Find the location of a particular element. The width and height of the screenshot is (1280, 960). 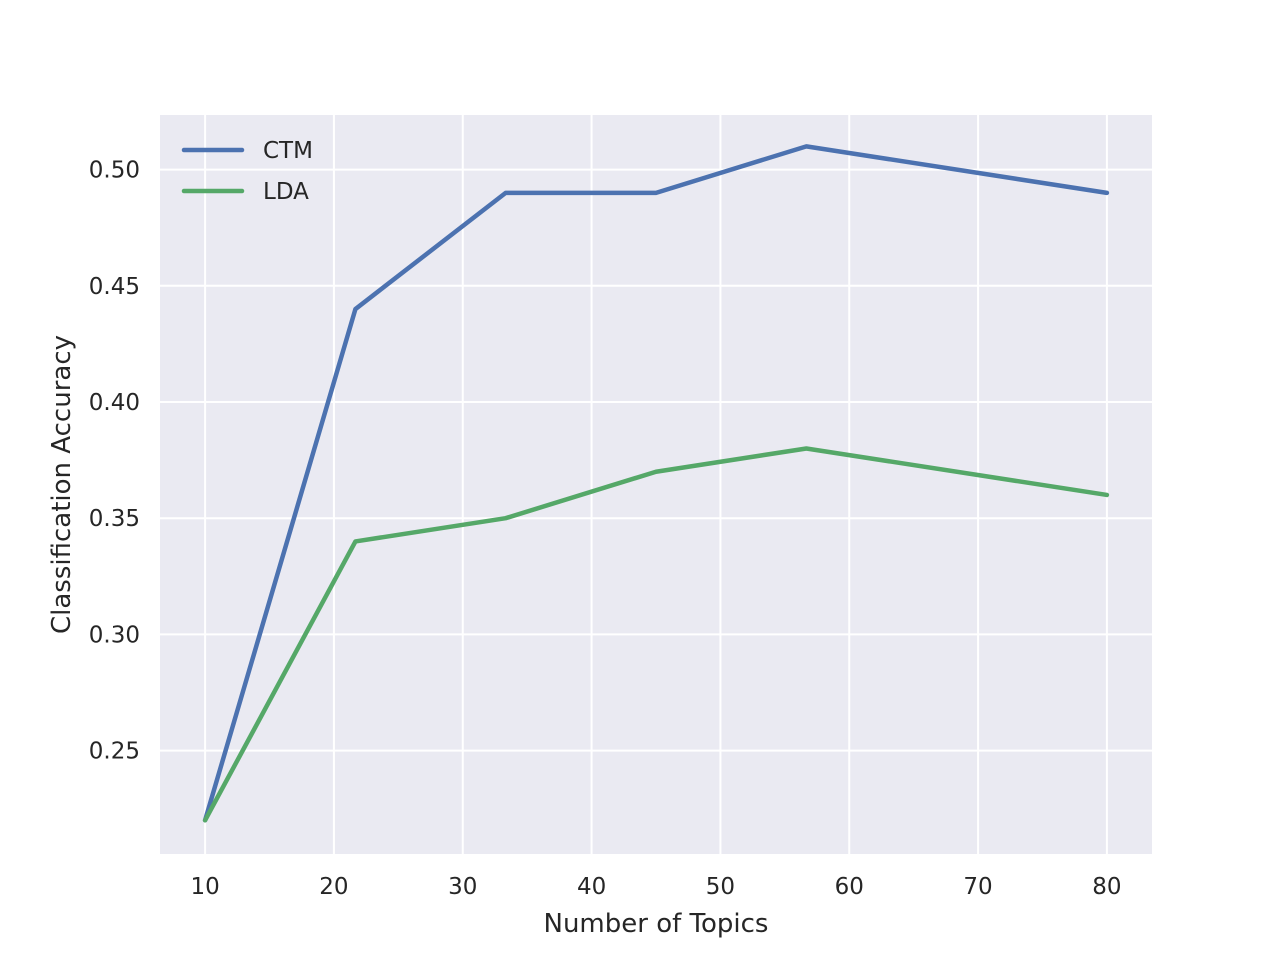

x-tick-label: 20 is located at coordinates (333, 887).